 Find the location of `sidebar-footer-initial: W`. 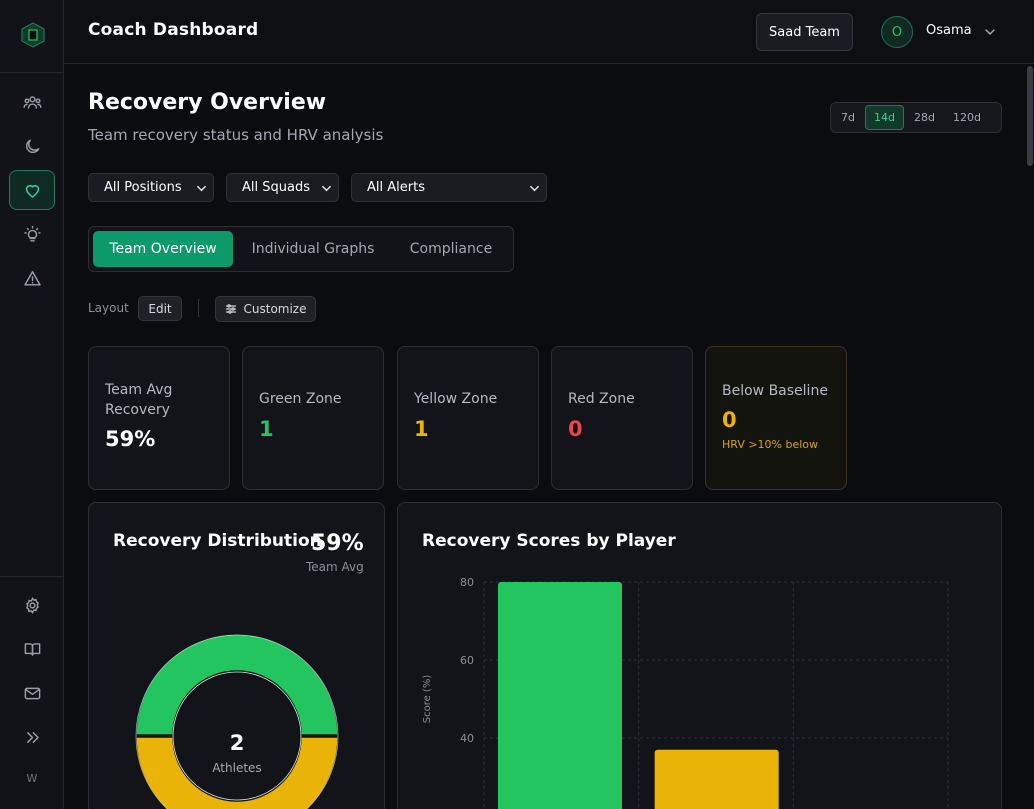

sidebar-footer-initial: W is located at coordinates (32, 778).